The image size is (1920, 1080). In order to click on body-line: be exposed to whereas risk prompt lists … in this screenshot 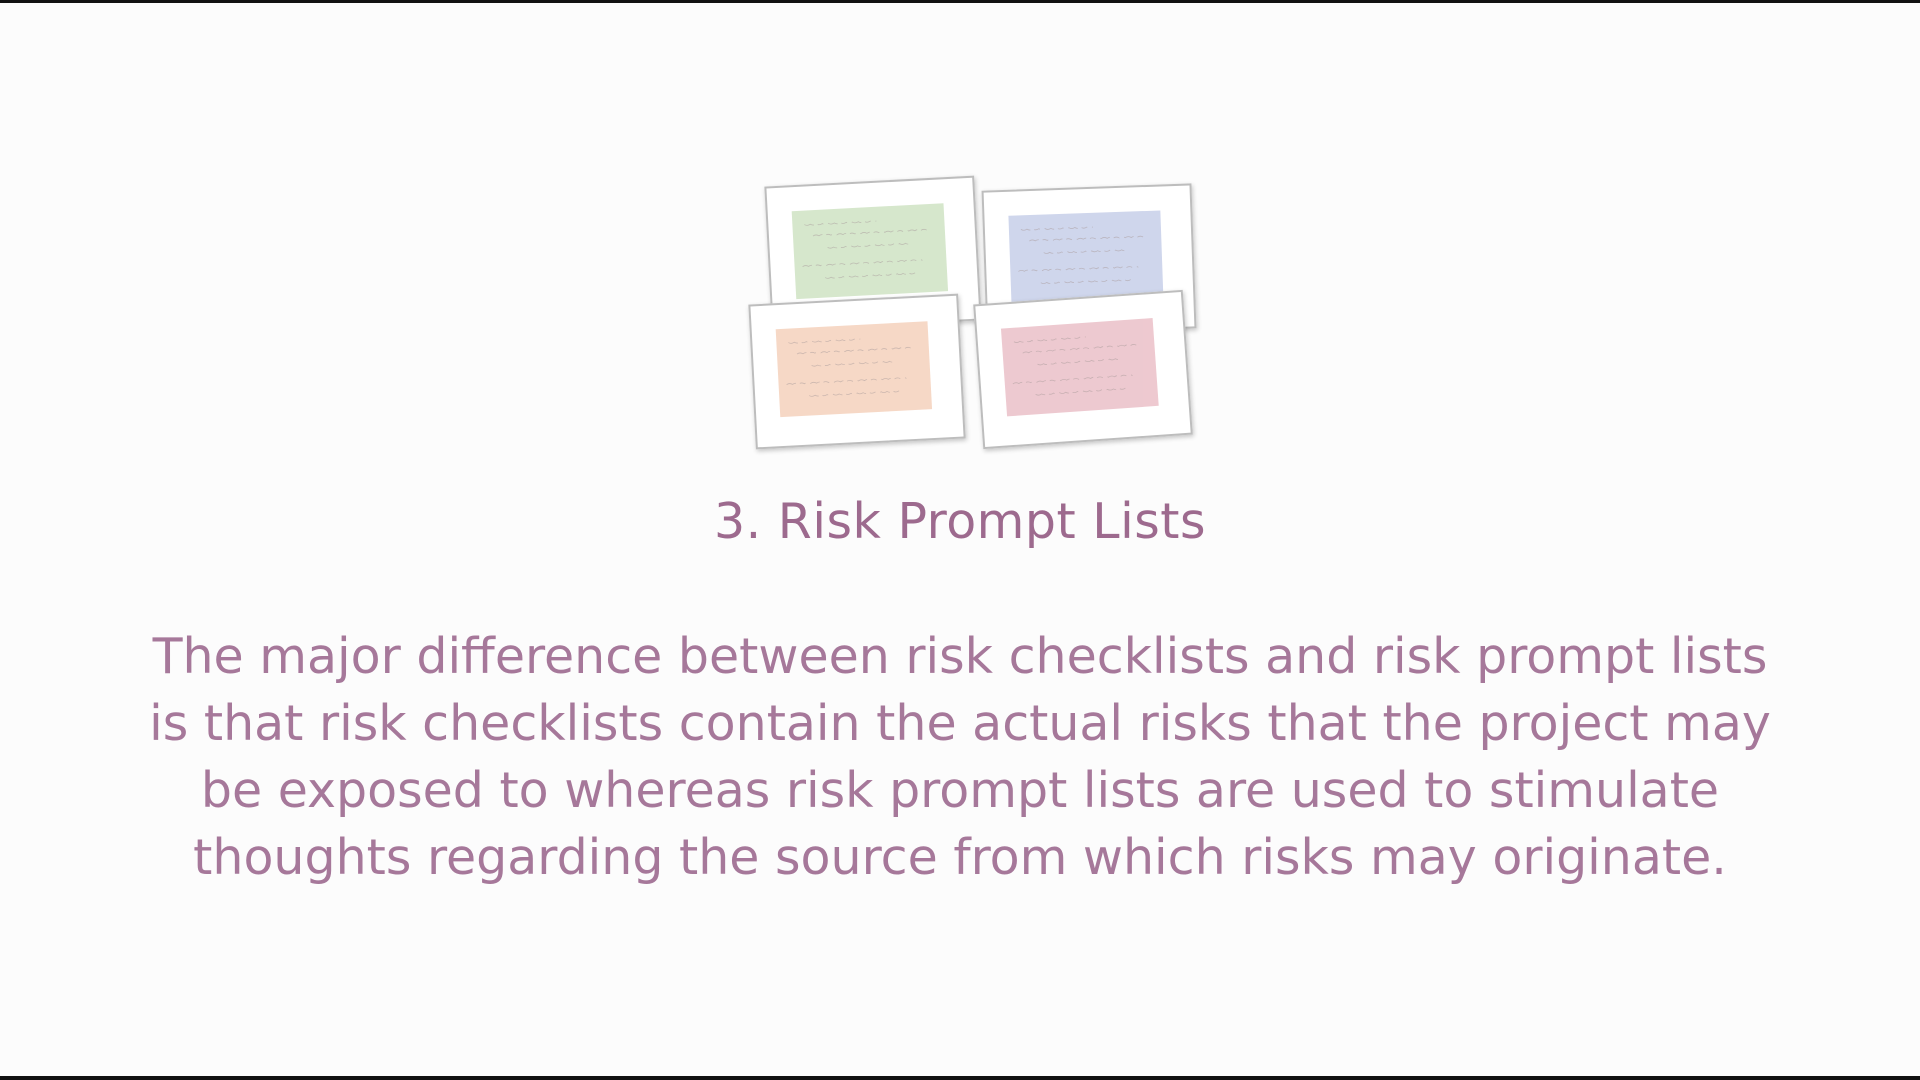, I will do `click(960, 790)`.